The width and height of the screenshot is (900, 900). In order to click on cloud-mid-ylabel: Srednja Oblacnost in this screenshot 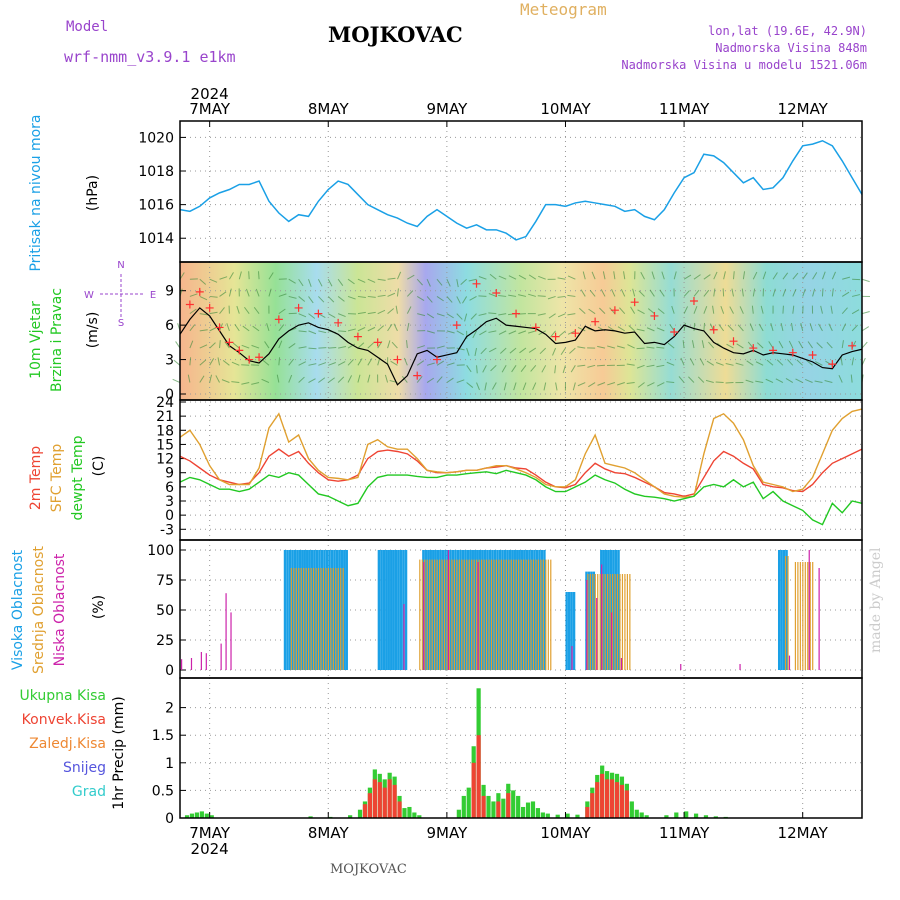, I will do `click(39, 610)`.